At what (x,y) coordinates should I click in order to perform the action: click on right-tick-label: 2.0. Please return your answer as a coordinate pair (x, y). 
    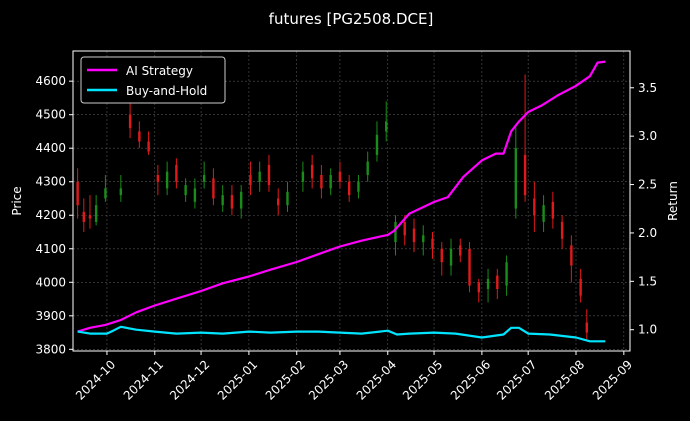
    Looking at the image, I should click on (647, 233).